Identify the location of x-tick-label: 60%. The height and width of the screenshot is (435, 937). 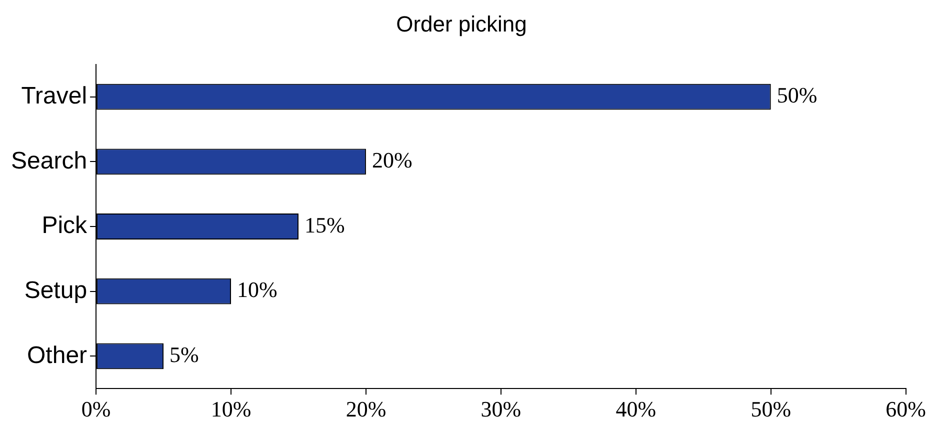
(906, 409).